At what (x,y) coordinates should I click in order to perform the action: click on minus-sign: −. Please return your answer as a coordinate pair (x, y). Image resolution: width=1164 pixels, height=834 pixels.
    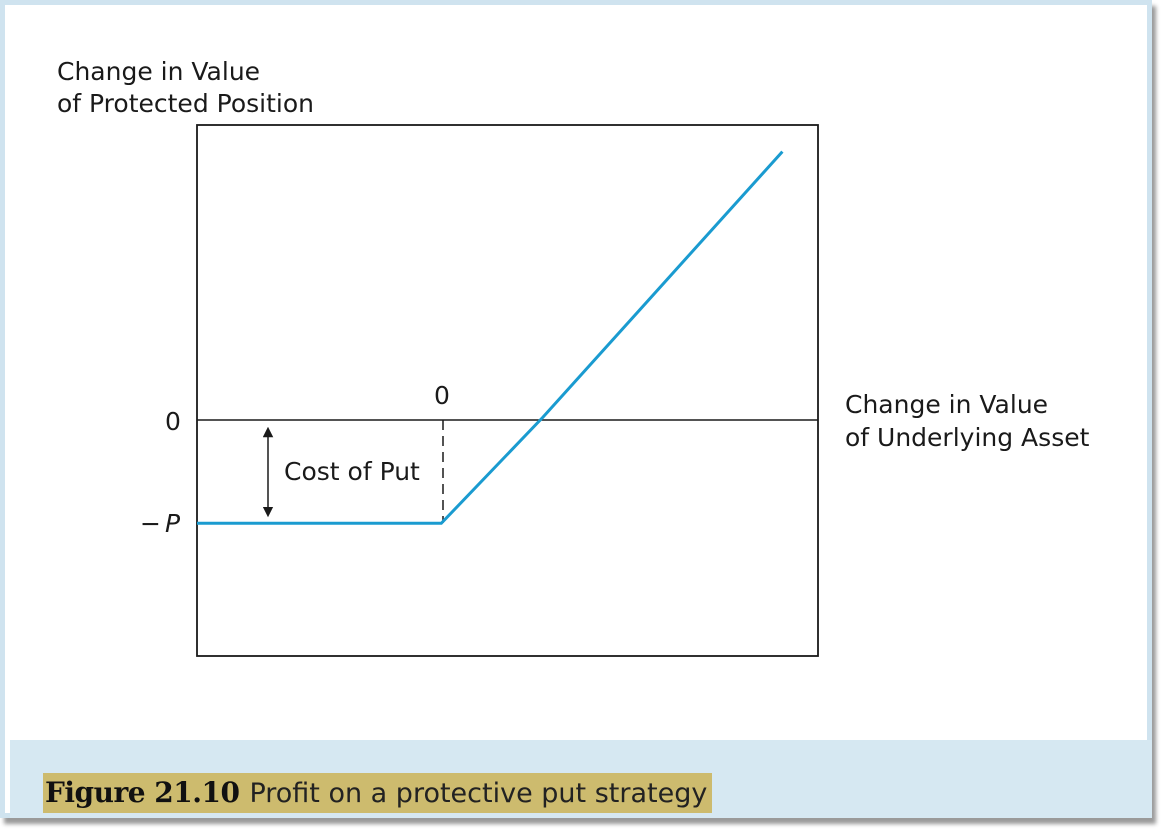
    Looking at the image, I should click on (150, 523).